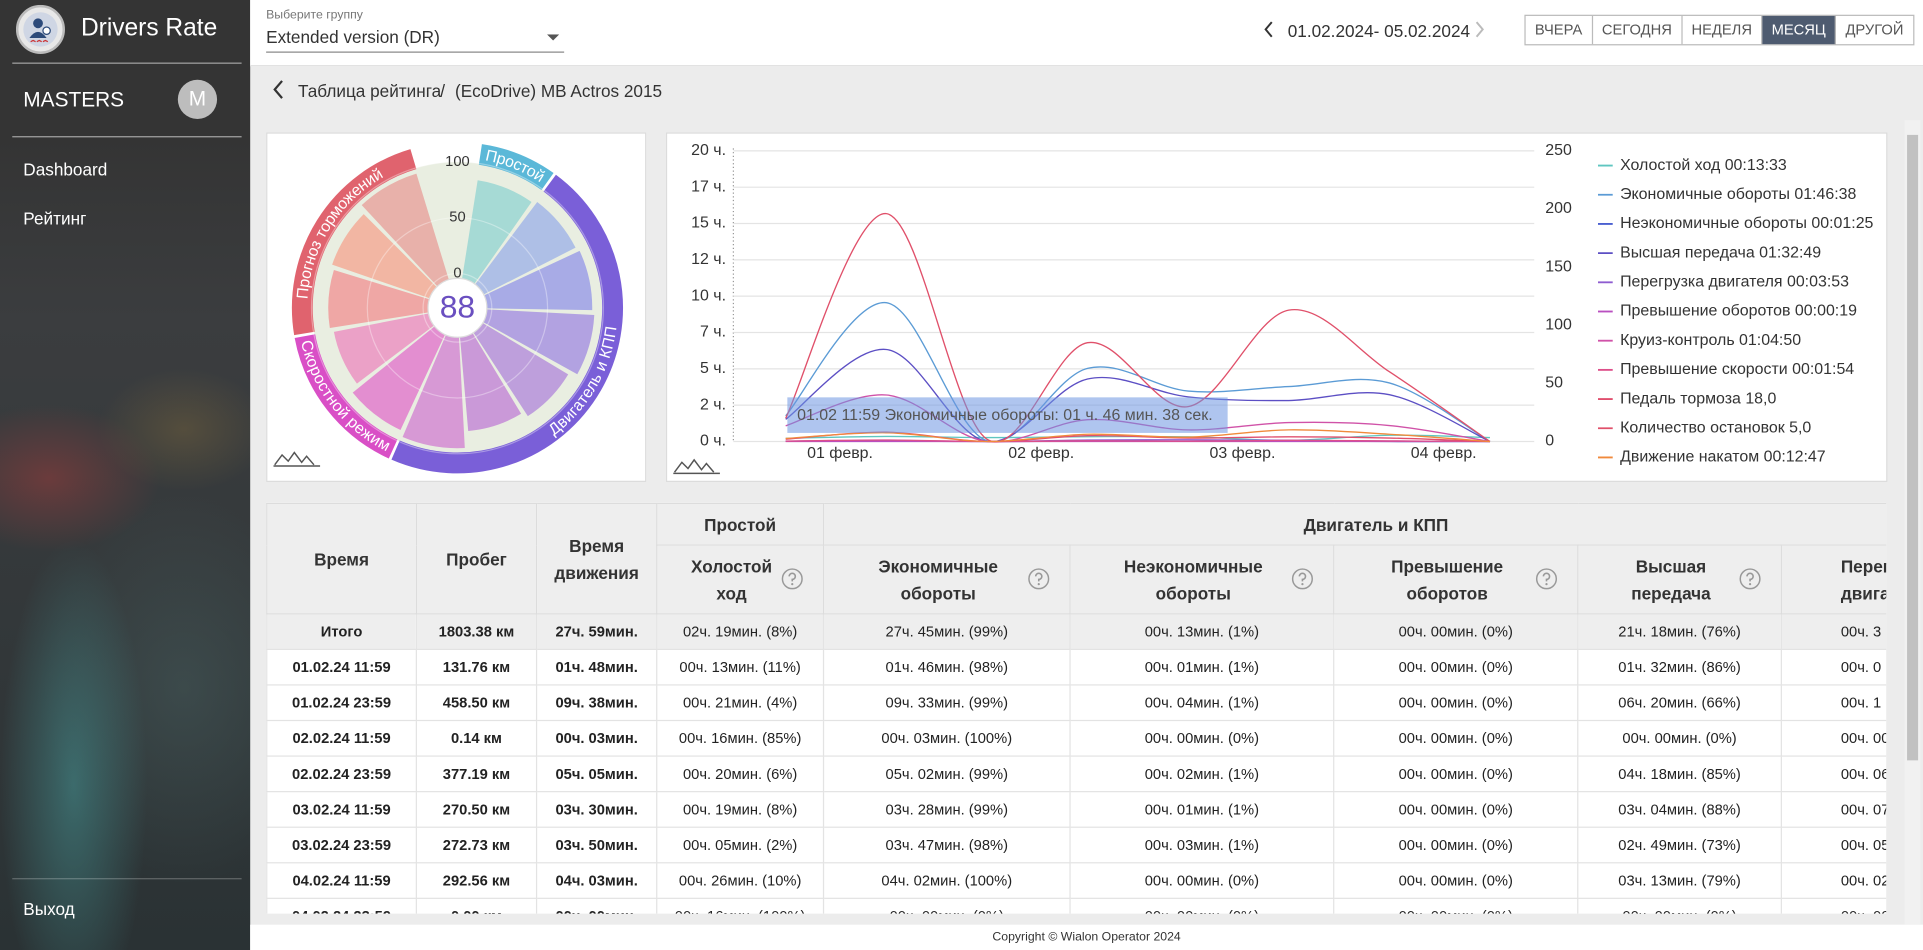  I want to click on table-cell: 00ч. 16мин. (85%), so click(740, 738).